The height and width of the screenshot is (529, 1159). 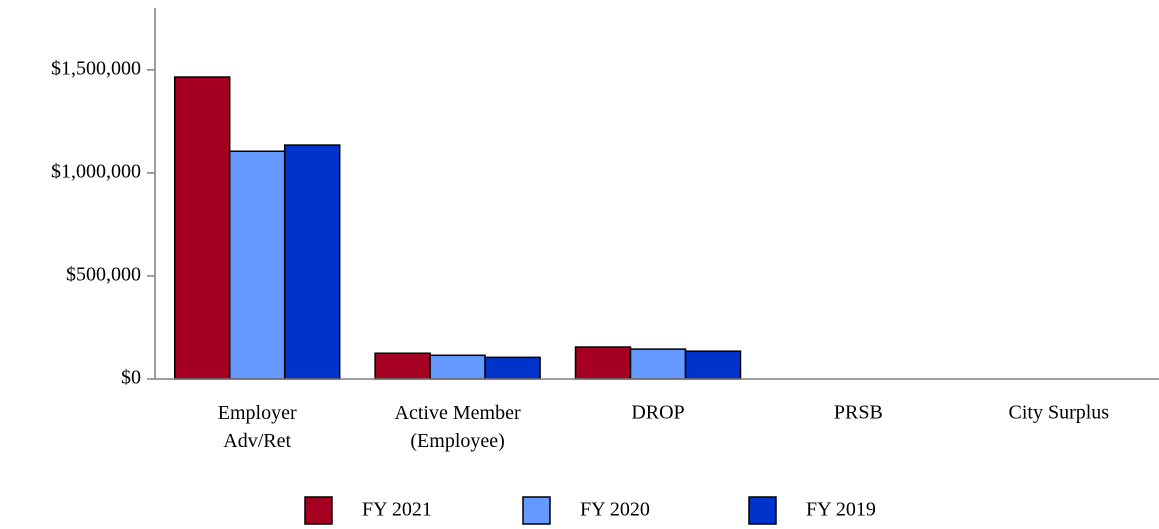 What do you see at coordinates (397, 510) in the screenshot?
I see `legend-label: FY 2021` at bounding box center [397, 510].